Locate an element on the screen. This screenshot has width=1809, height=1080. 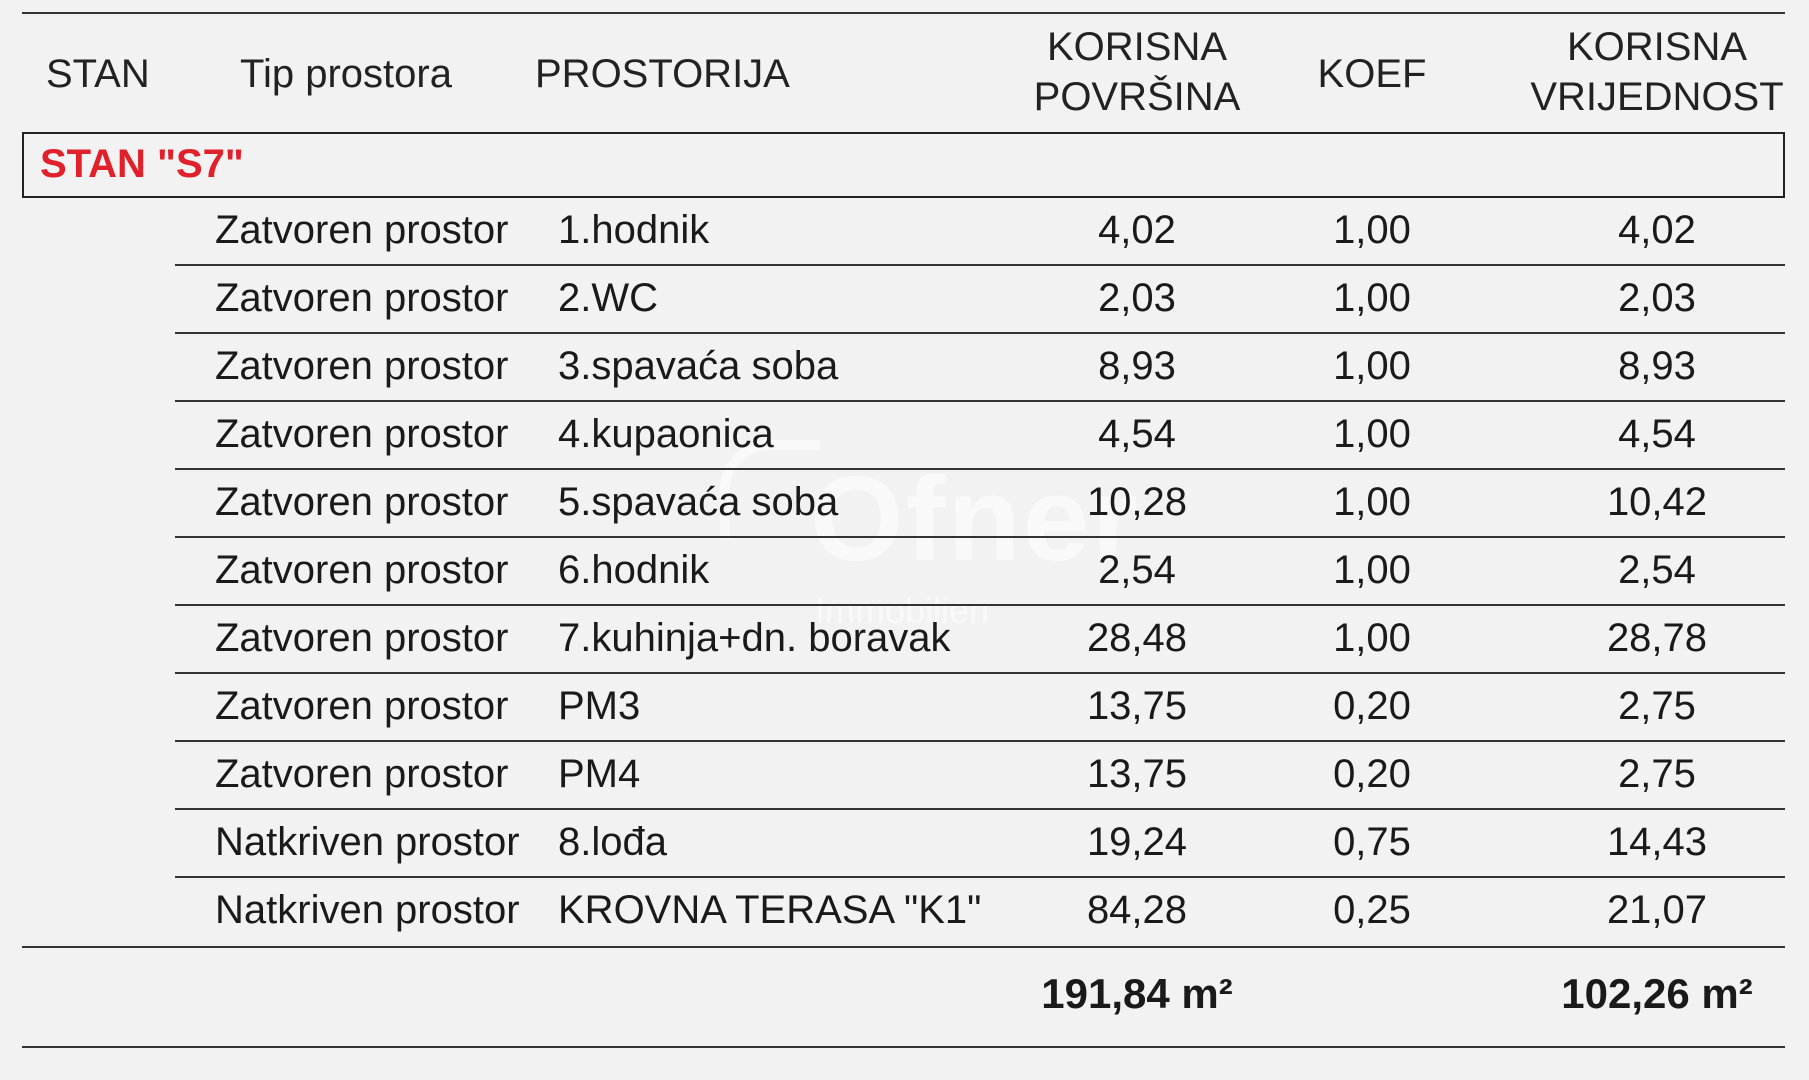
cell-vrijednost: 10,42 is located at coordinates (1657, 502).